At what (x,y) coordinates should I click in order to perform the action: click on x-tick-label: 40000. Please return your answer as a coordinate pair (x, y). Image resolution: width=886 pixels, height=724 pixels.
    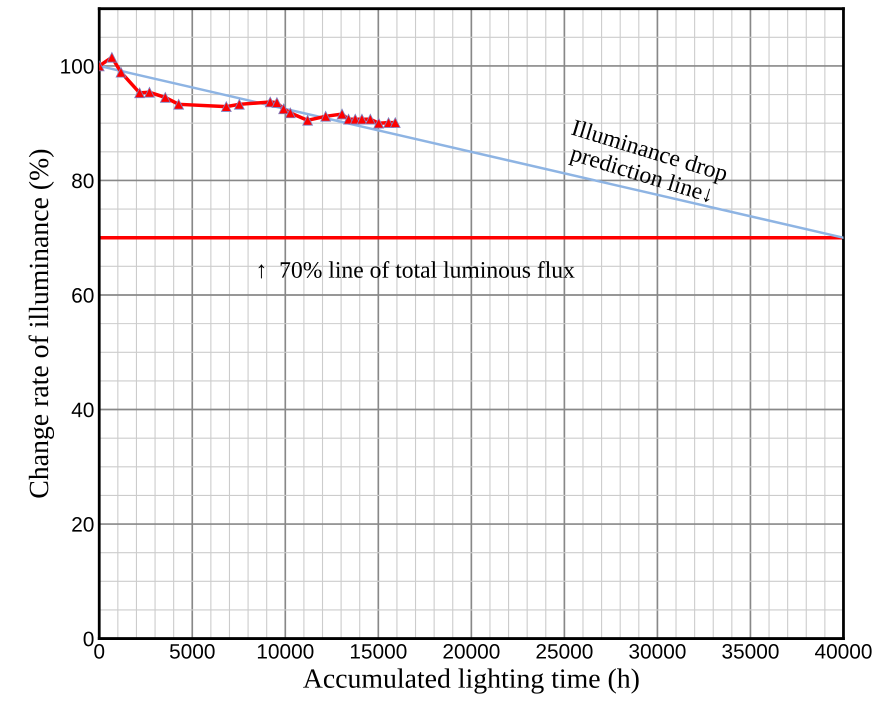
    Looking at the image, I should click on (843, 651).